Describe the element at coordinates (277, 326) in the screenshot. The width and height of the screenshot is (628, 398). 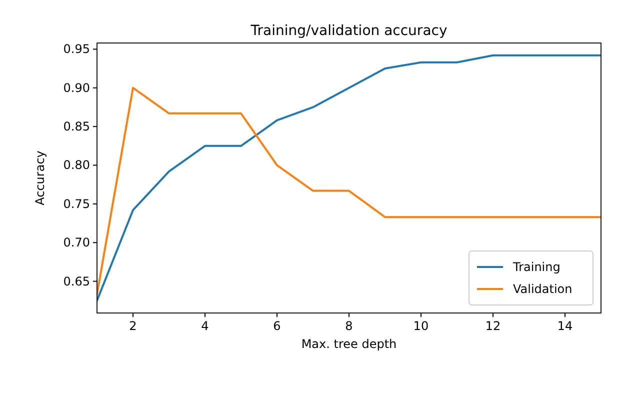
I see `x-tick-label: 6` at that location.